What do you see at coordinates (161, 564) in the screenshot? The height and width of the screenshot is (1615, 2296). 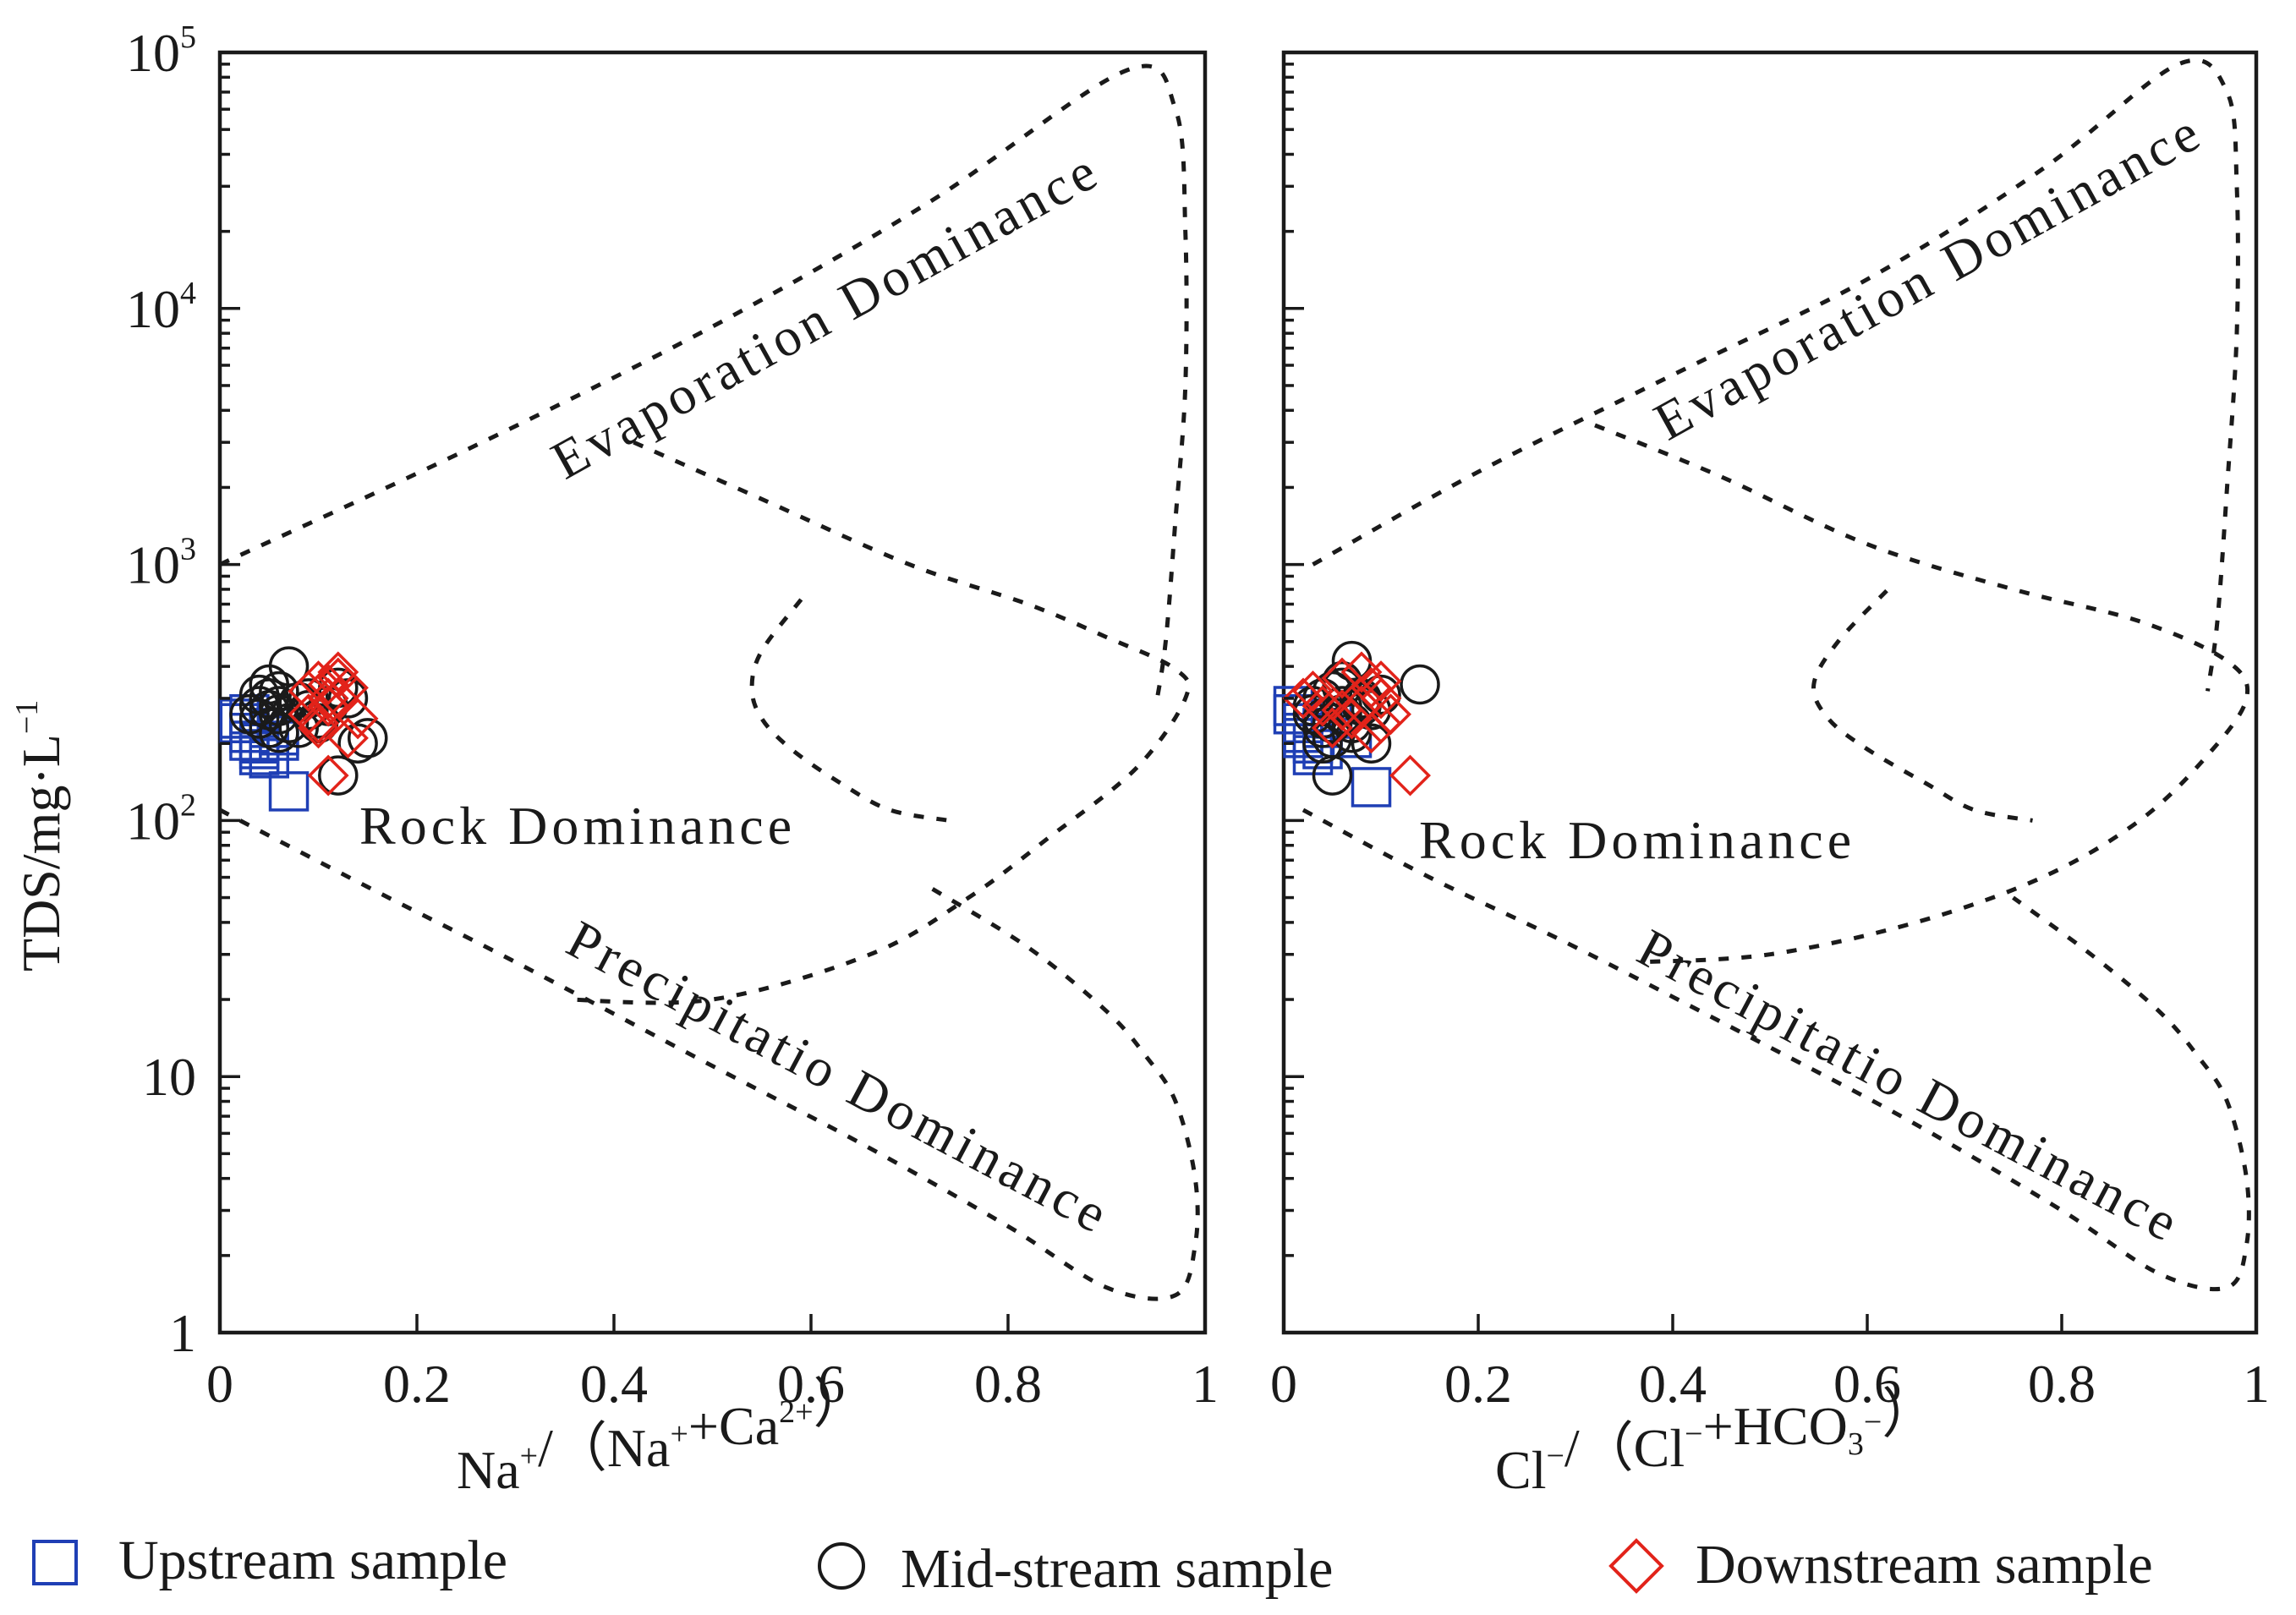 I see `y-tick-label: 10³` at bounding box center [161, 564].